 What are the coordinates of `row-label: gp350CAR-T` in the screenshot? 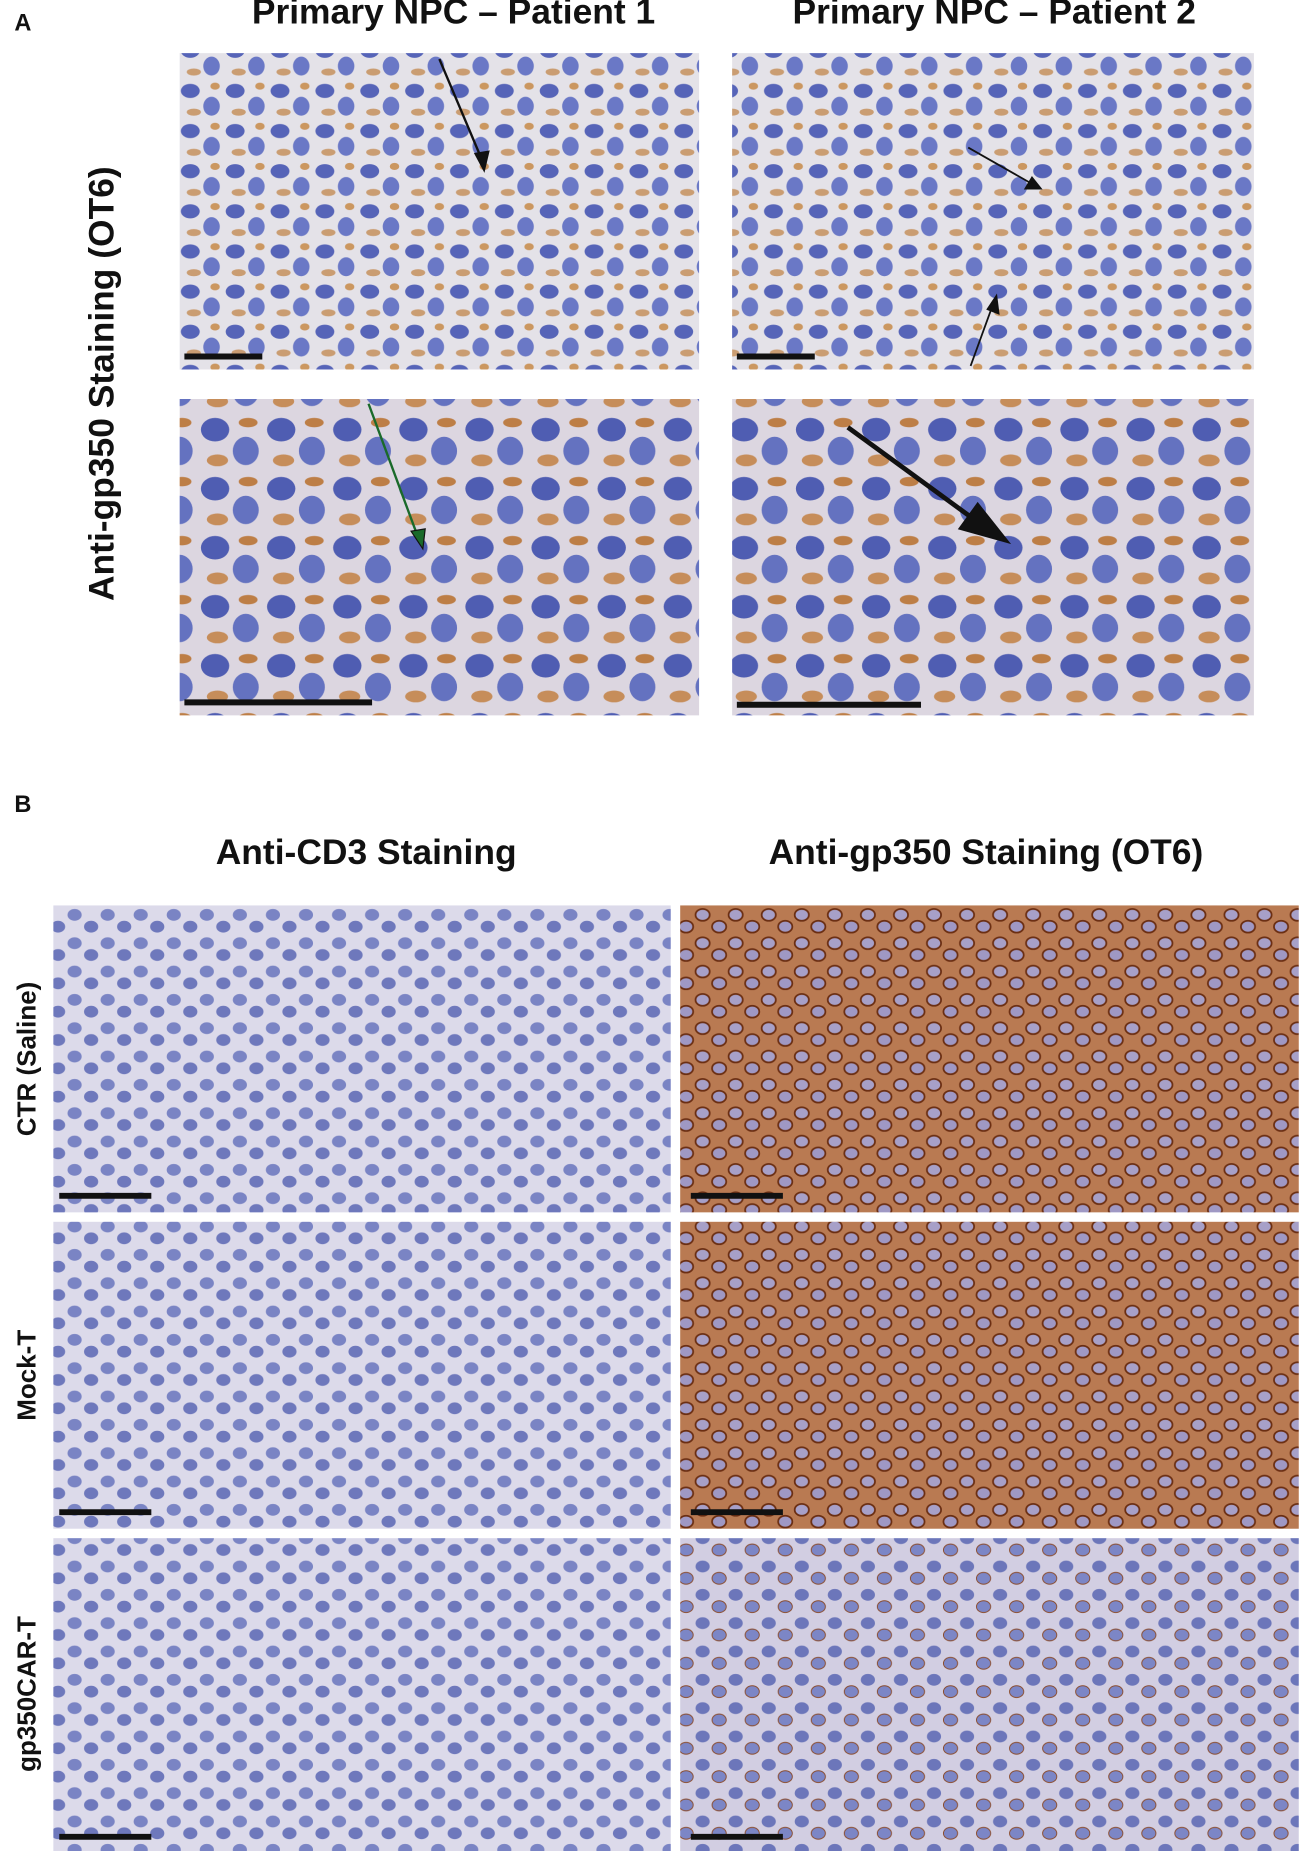 It's located at (27, 1694).